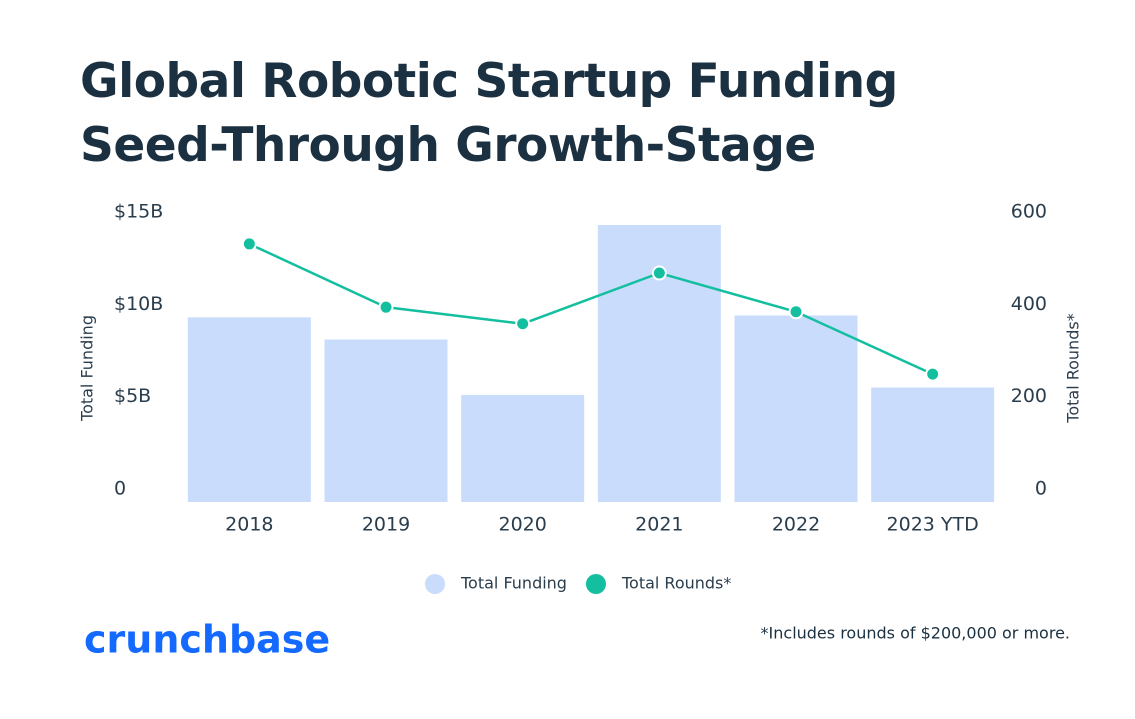 The height and width of the screenshot is (719, 1135). What do you see at coordinates (933, 525) in the screenshot?
I see `x-tick-label: 2023 YTD` at bounding box center [933, 525].